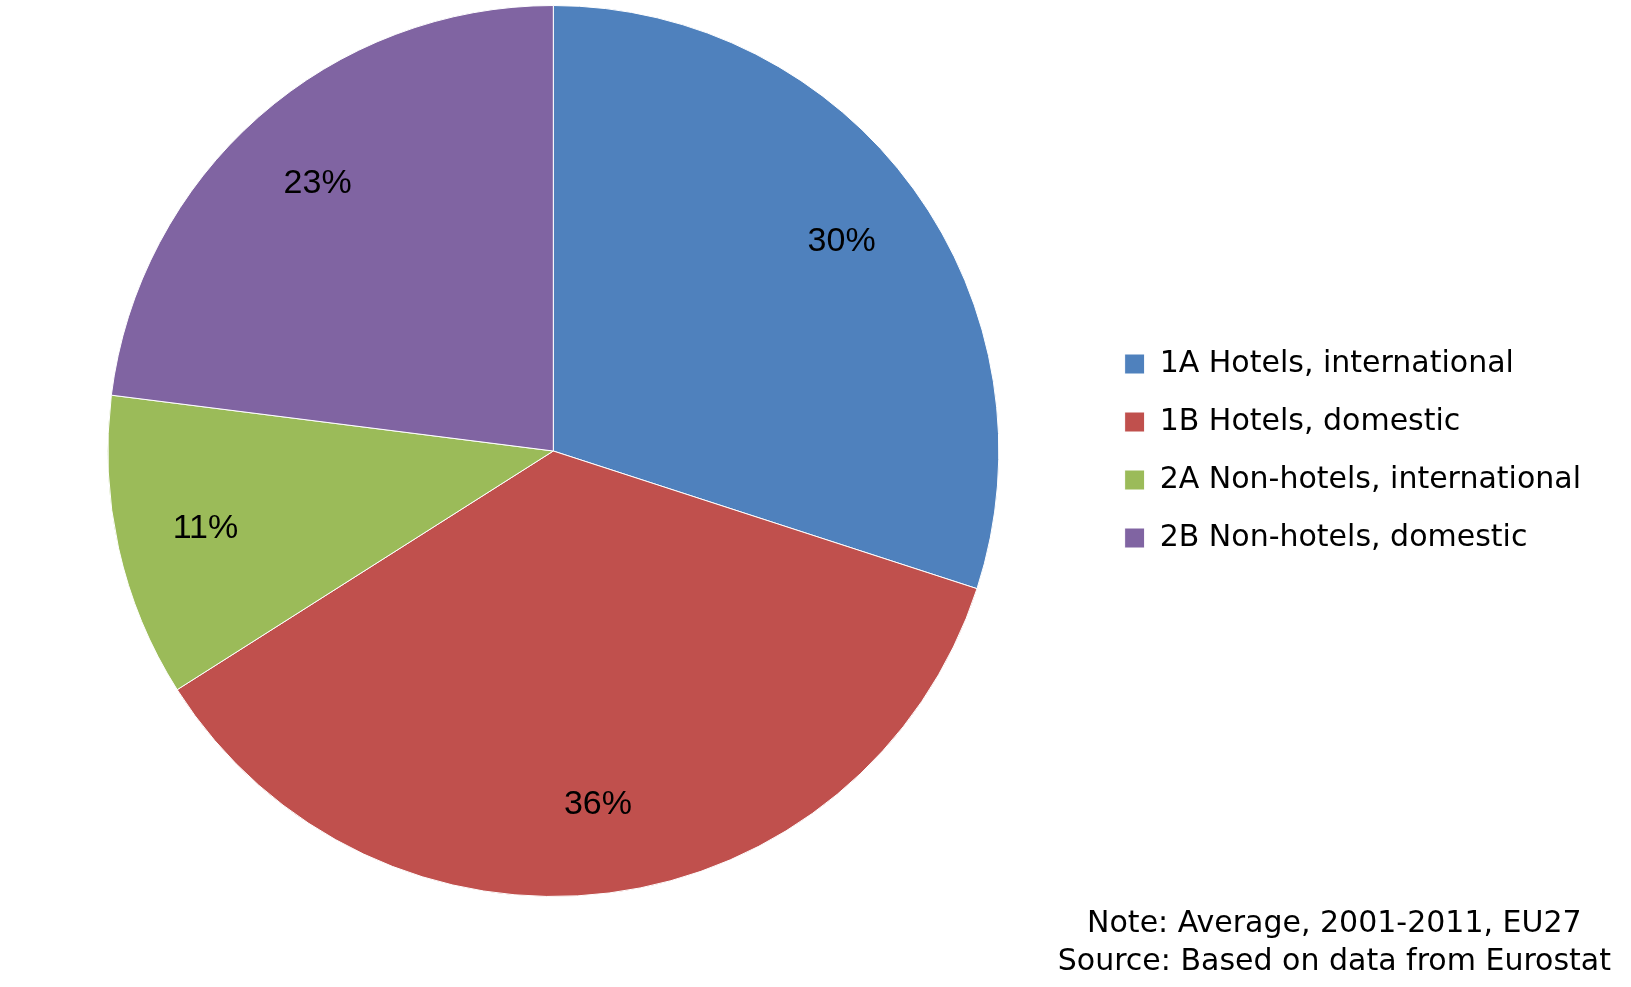  What do you see at coordinates (1310, 419) in the screenshot?
I see `legend-label: 1B Hotels, domestic` at bounding box center [1310, 419].